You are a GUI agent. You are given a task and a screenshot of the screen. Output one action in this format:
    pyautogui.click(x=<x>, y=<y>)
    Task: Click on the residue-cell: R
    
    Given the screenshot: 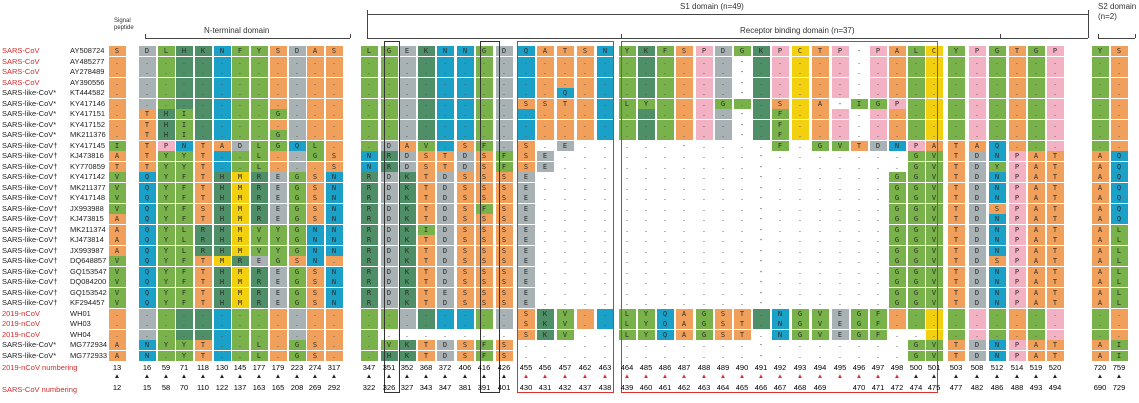 What is the action you would take?
    pyautogui.click(x=369, y=229)
    